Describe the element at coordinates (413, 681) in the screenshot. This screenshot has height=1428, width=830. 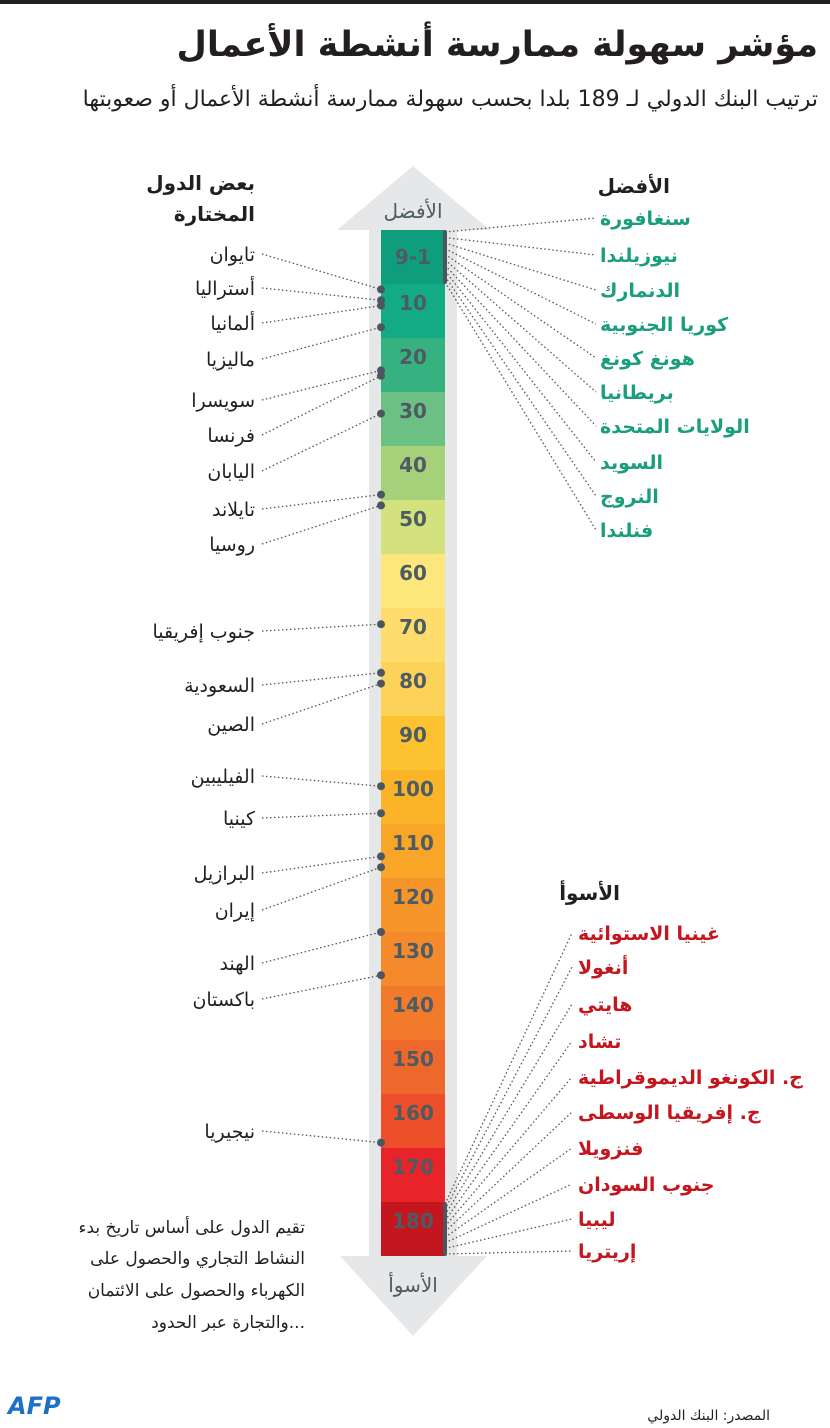
I see `scale-band-label: 80` at that location.